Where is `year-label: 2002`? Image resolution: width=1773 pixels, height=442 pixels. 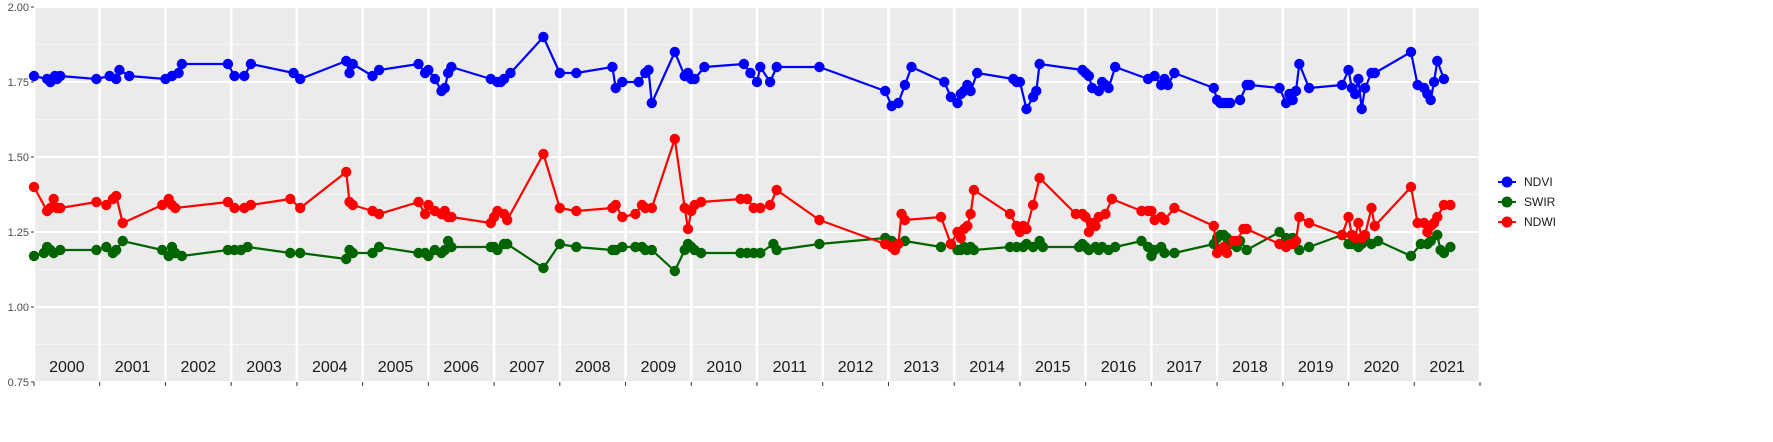
year-label: 2002 is located at coordinates (199, 367).